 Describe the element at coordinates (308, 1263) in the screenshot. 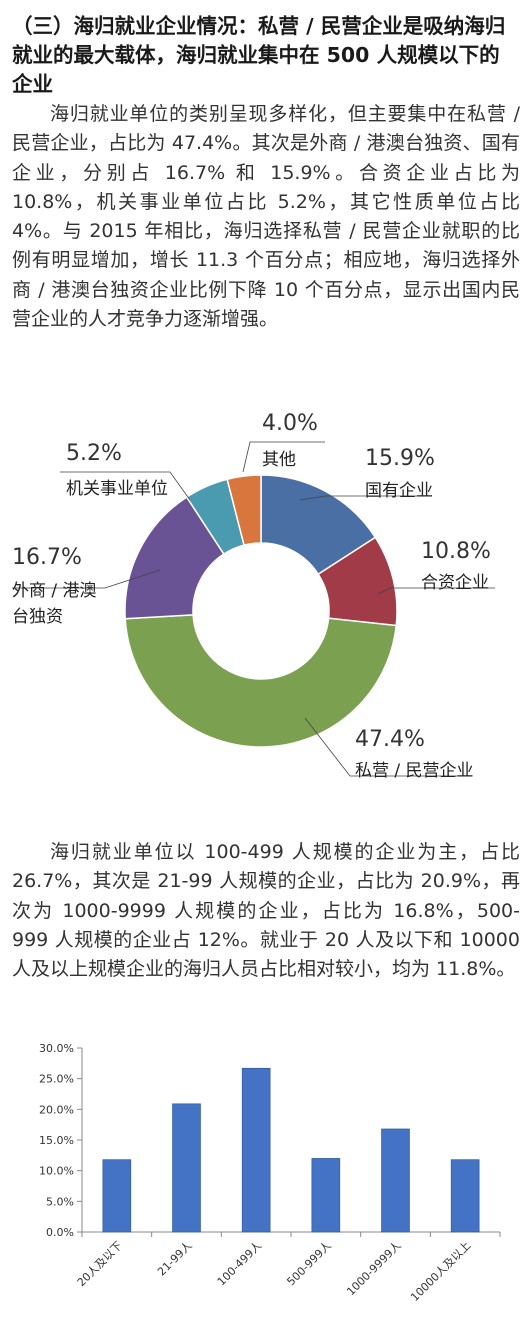

I see `x-tick-label: 500-999人` at that location.